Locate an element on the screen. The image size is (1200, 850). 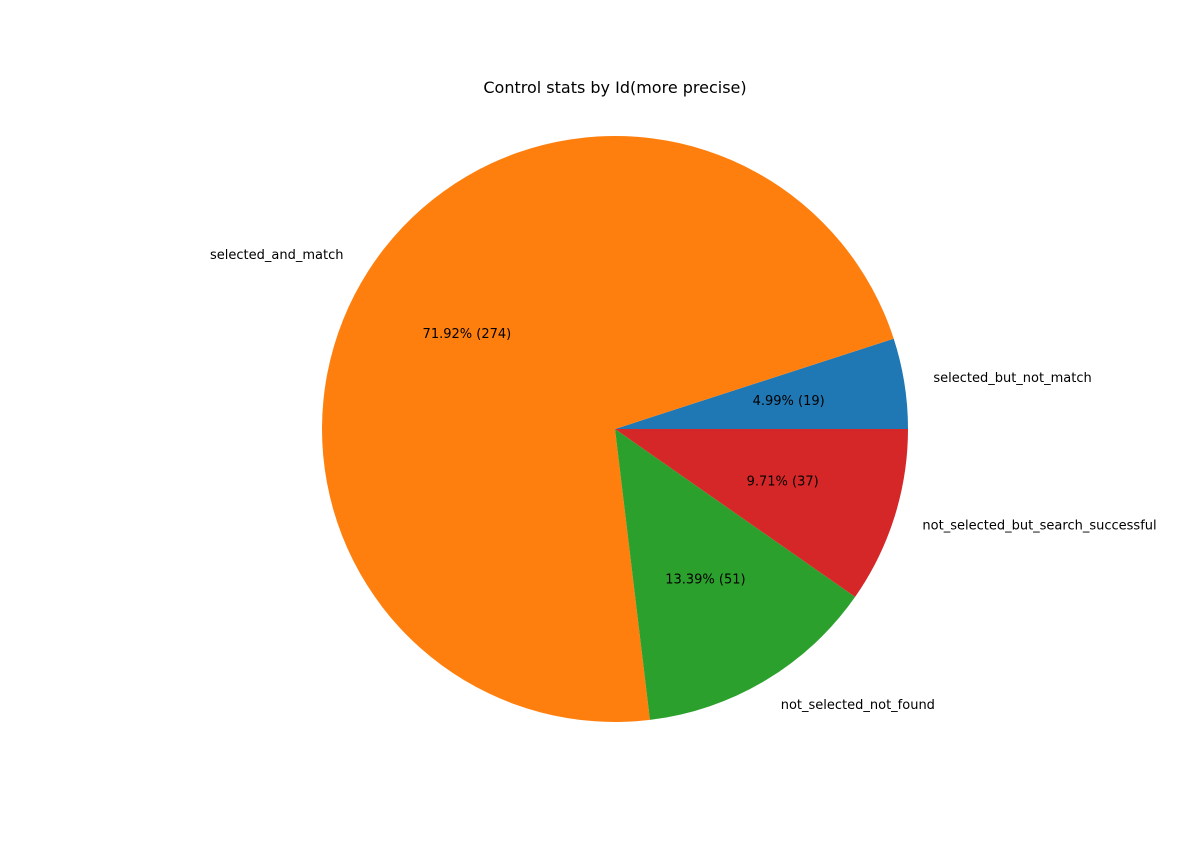
pie-slice-not-selected-not-found is located at coordinates (735, 574).